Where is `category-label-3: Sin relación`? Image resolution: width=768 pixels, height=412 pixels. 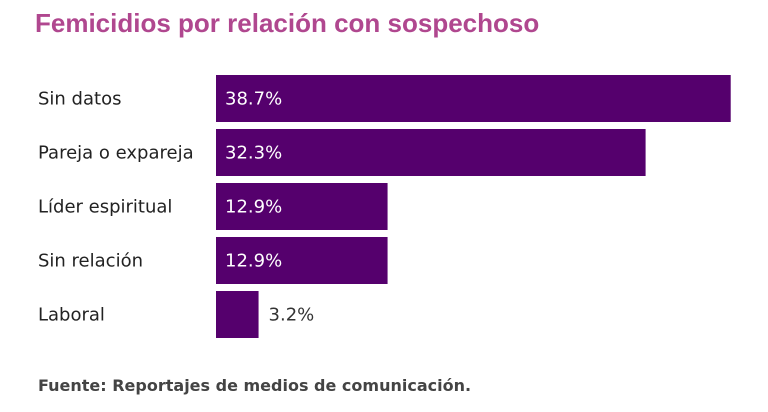
category-label-3: Sin relación is located at coordinates (90, 261).